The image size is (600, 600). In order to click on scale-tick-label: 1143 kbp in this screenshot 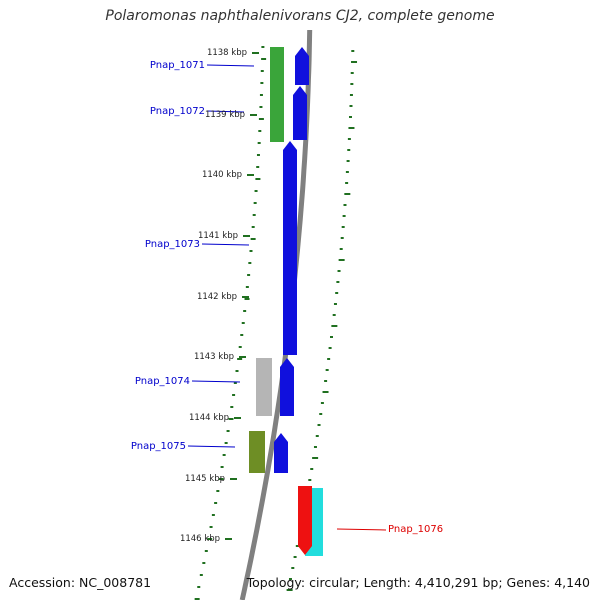, I will do `click(214, 357)`.